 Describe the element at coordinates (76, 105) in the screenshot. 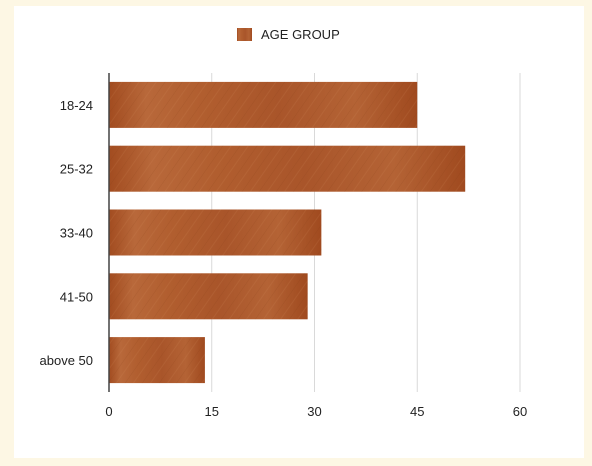

I see `y-category-label: 18-24` at that location.